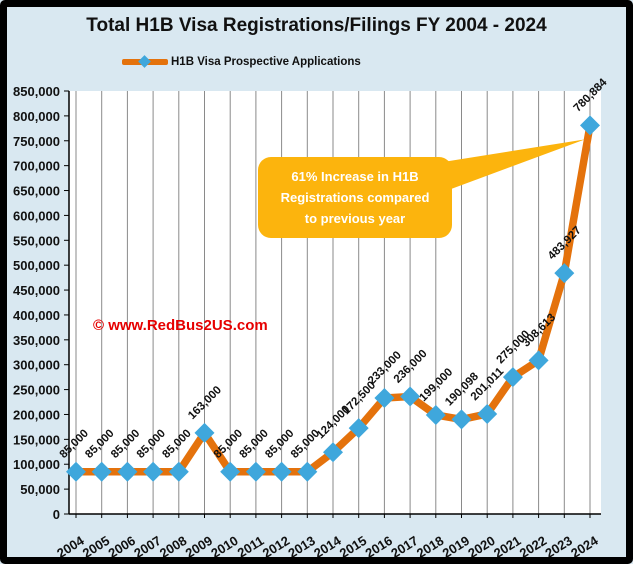 This screenshot has height=564, width=633. Describe the element at coordinates (36, 265) in the screenshot. I see `y-axis-label: 500,000` at that location.